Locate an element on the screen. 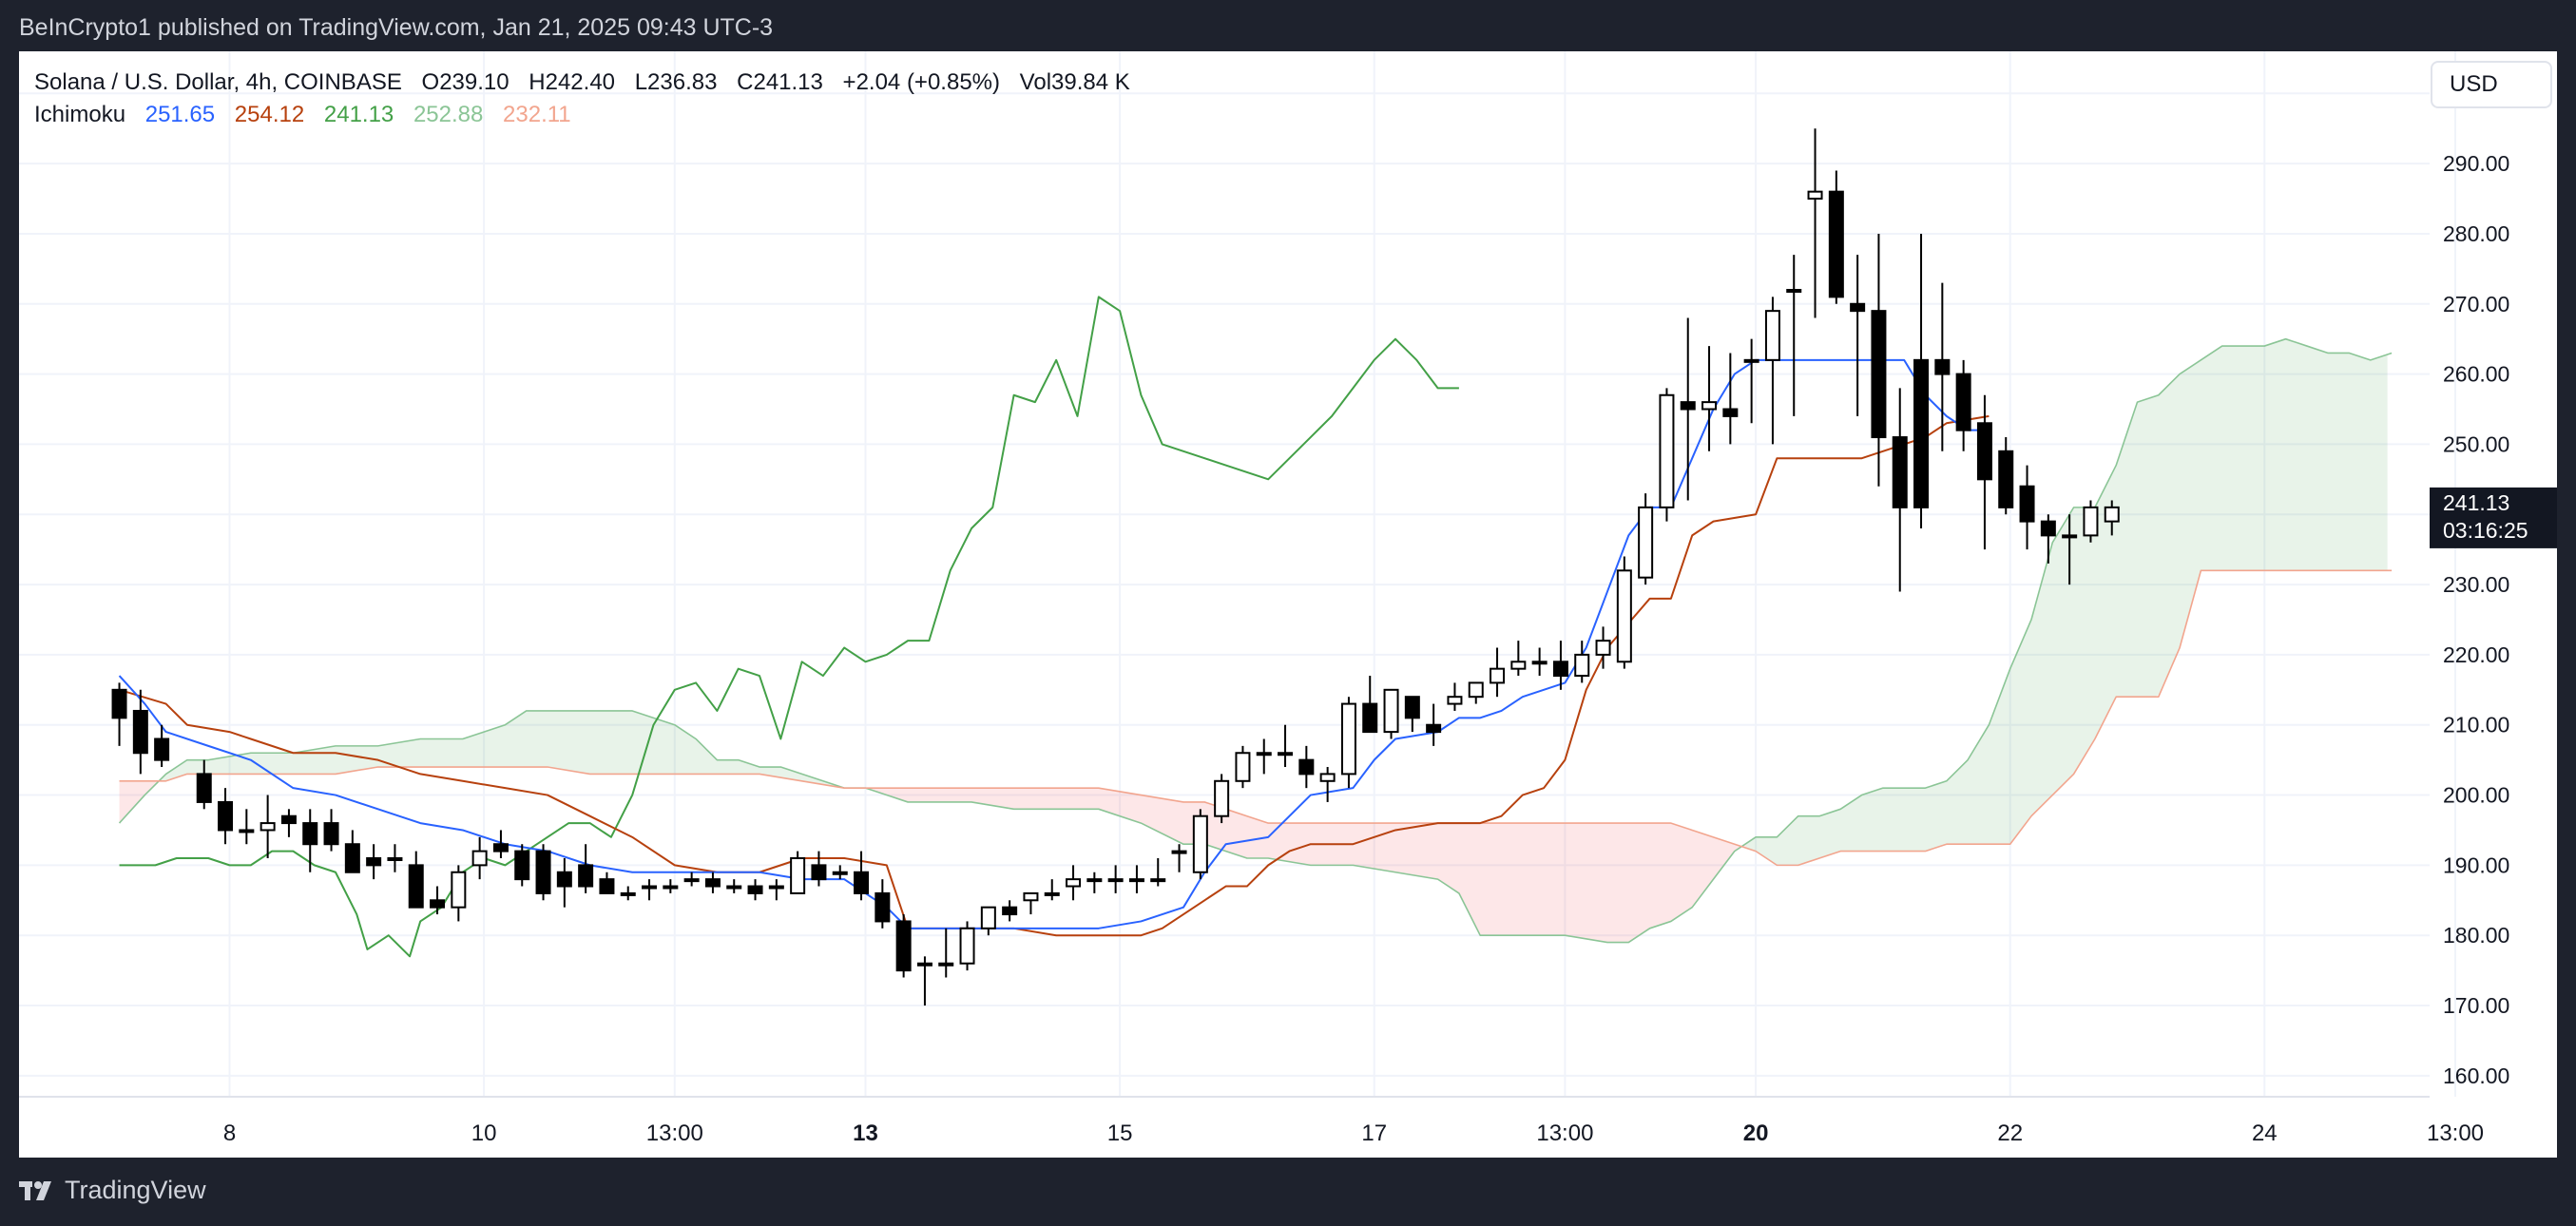 The width and height of the screenshot is (2576, 1226). current-price-tag-group: 241.13 03:16:25 is located at coordinates (2494, 518).